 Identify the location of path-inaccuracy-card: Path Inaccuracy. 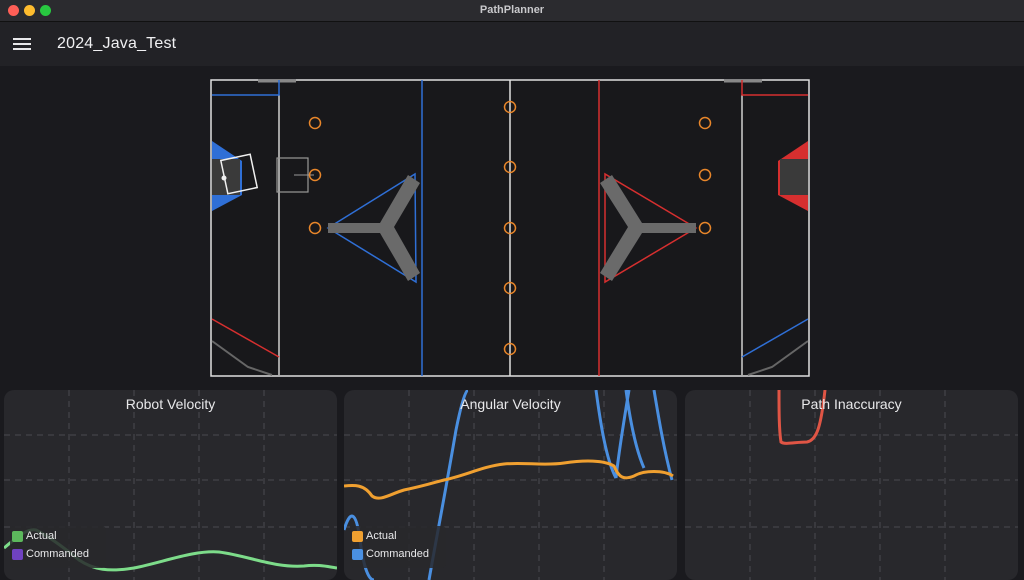
(851, 485).